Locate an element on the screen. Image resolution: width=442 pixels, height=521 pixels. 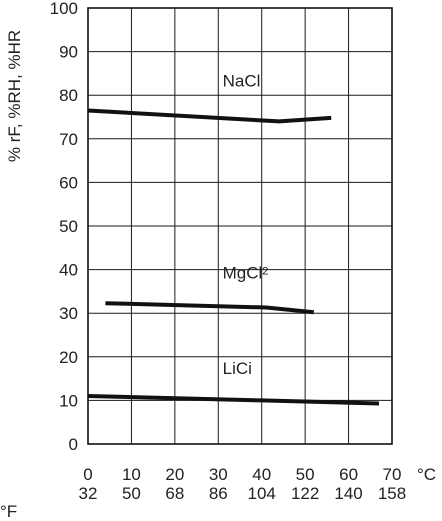
series-label-nacl: NaCl is located at coordinates (242, 80).